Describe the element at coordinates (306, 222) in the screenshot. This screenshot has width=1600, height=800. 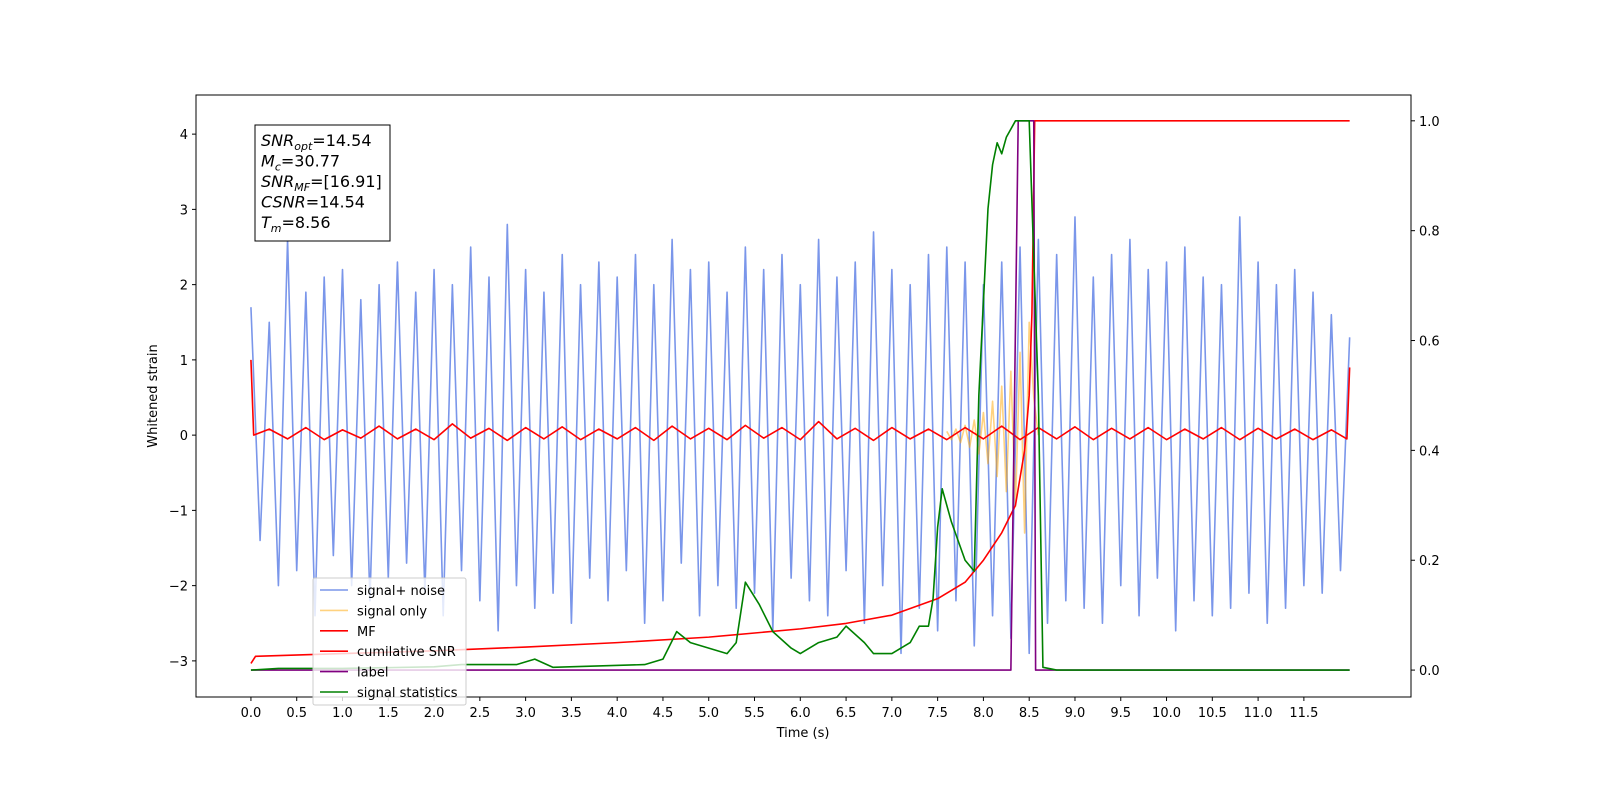
I see `annotation-text: =8.56` at that location.